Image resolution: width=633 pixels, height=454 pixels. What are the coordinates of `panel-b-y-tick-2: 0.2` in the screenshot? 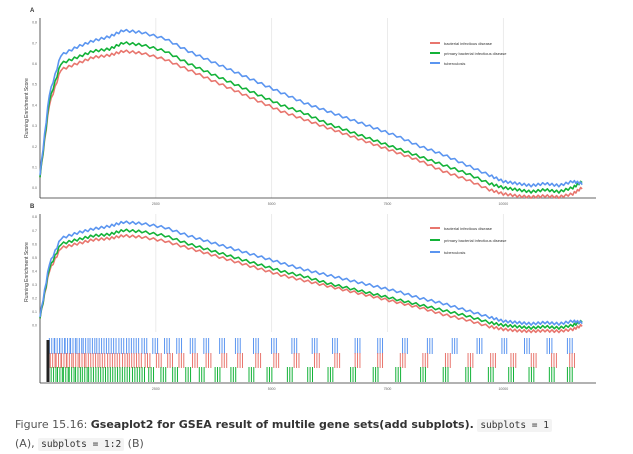 It's located at (34, 299).